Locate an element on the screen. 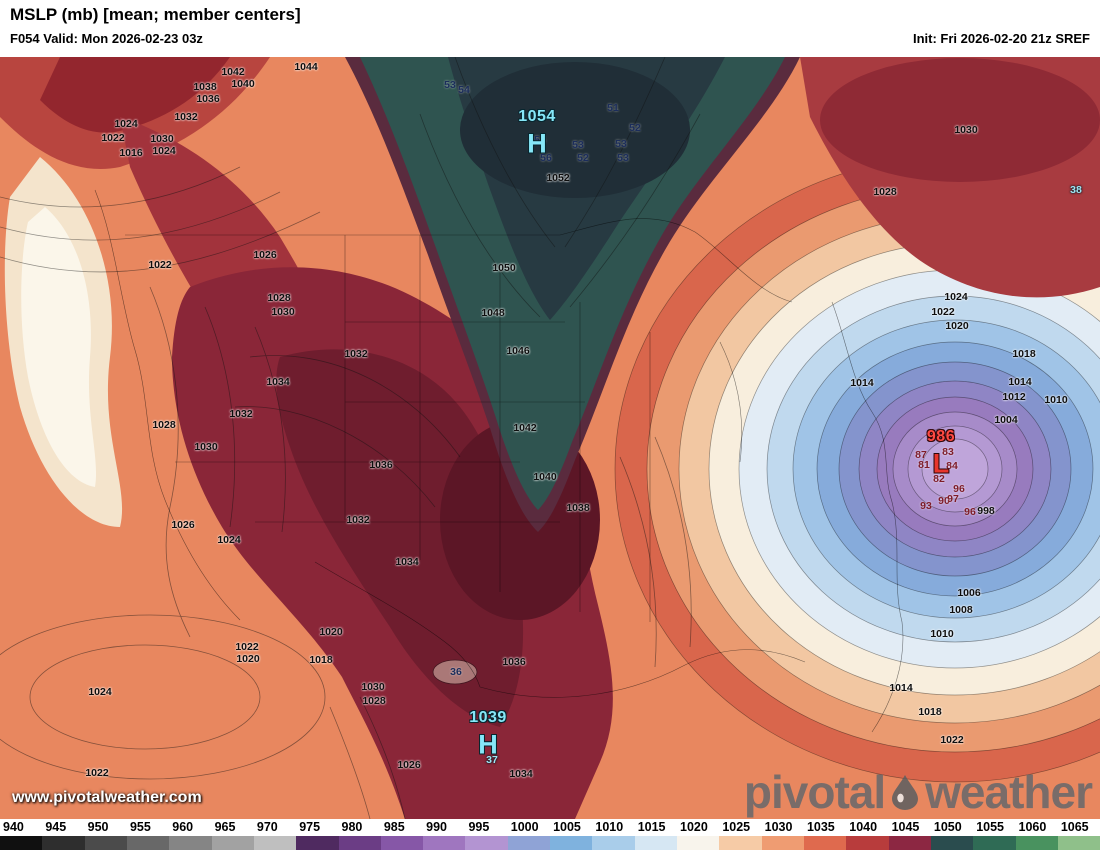 The height and width of the screenshot is (850, 1100). colorbar-tick: 1065 is located at coordinates (1074, 827).